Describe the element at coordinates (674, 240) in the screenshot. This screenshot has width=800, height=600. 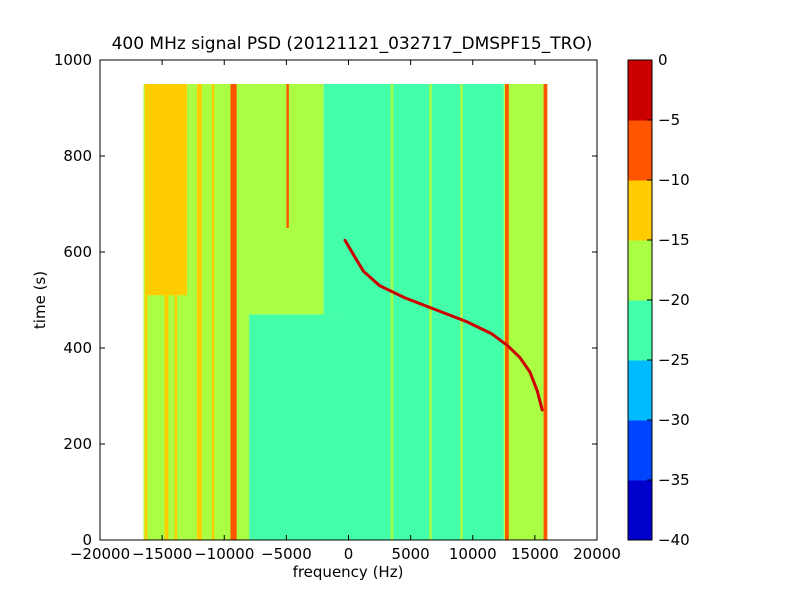
I see `colorbar-tick-label: −15` at that location.